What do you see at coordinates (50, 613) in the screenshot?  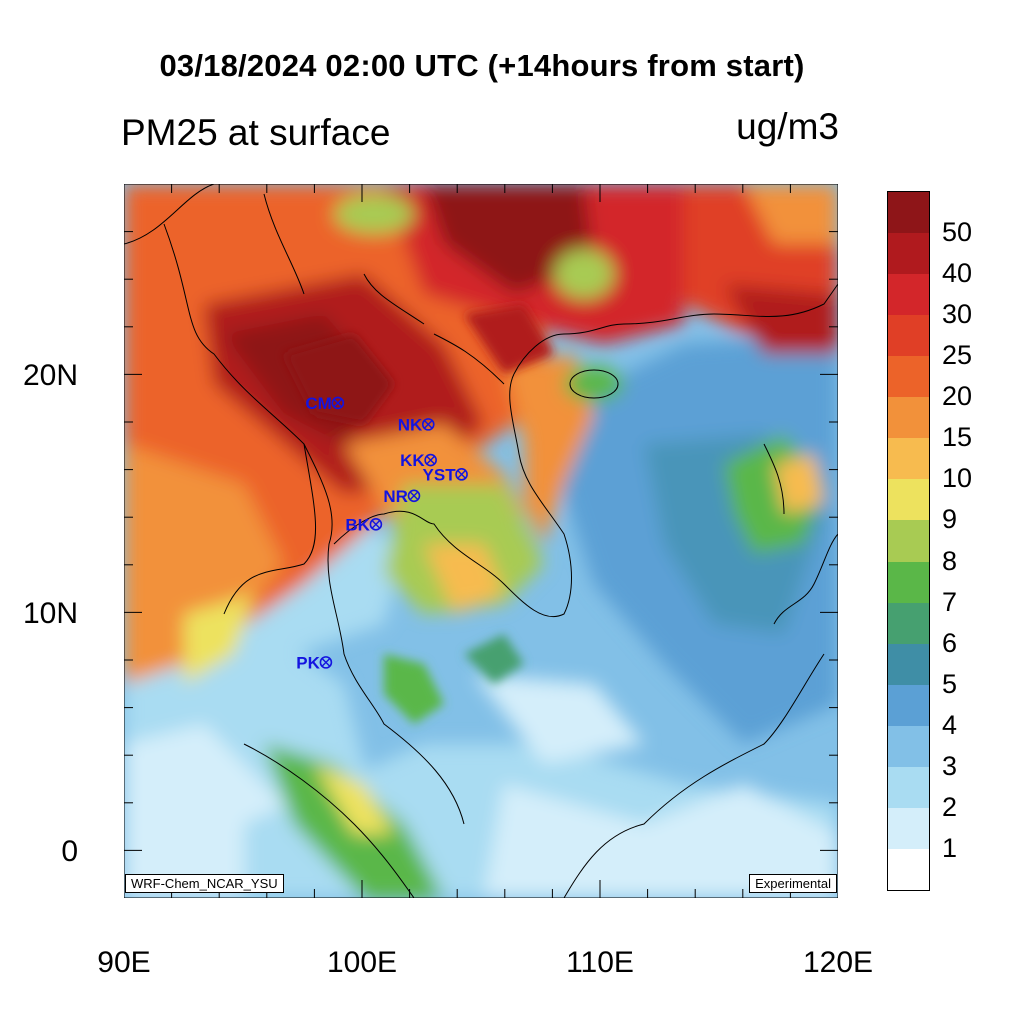 I see `lat-label-10n: 10N` at bounding box center [50, 613].